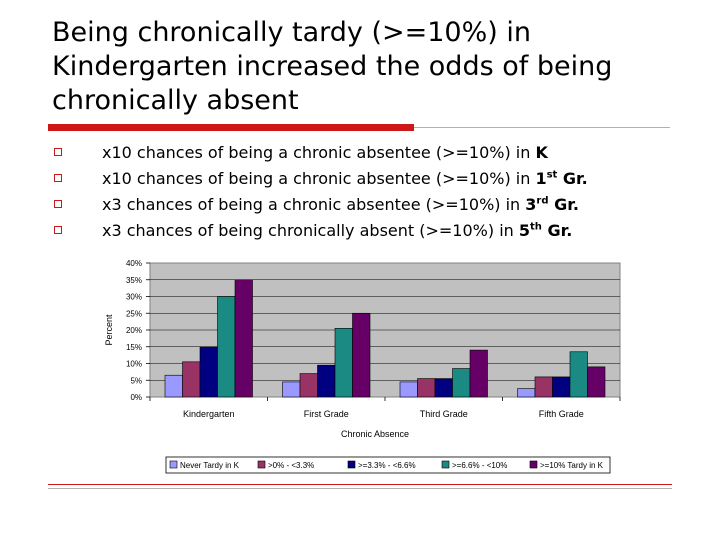 The width and height of the screenshot is (720, 540). Describe the element at coordinates (134, 330) in the screenshot. I see `y-tick-label: 20%` at that location.